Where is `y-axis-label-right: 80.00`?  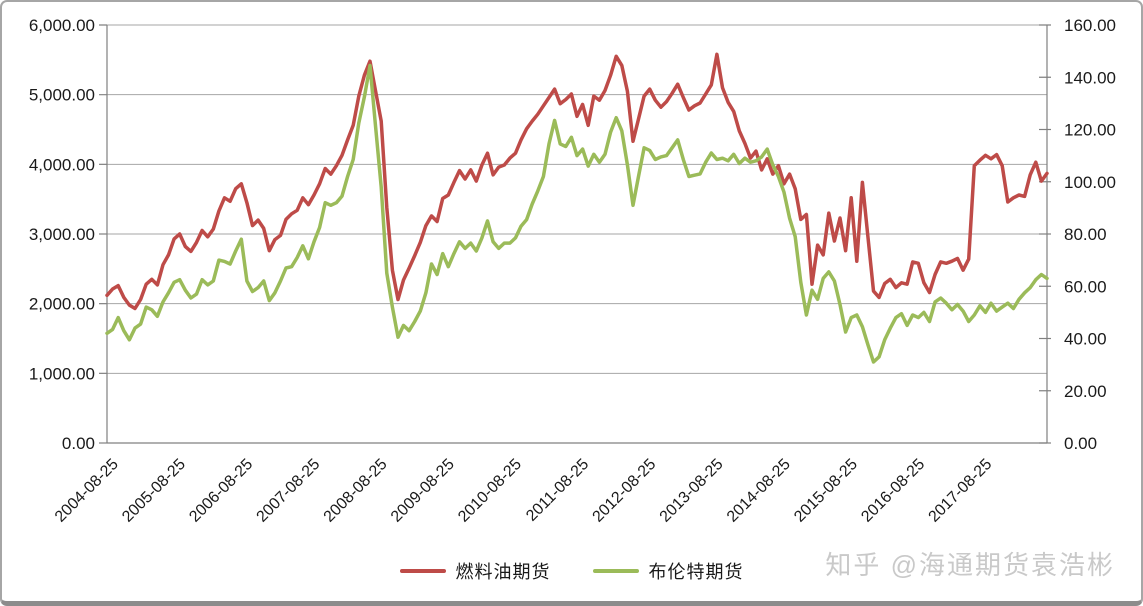 y-axis-label-right: 80.00 is located at coordinates (1085, 234).